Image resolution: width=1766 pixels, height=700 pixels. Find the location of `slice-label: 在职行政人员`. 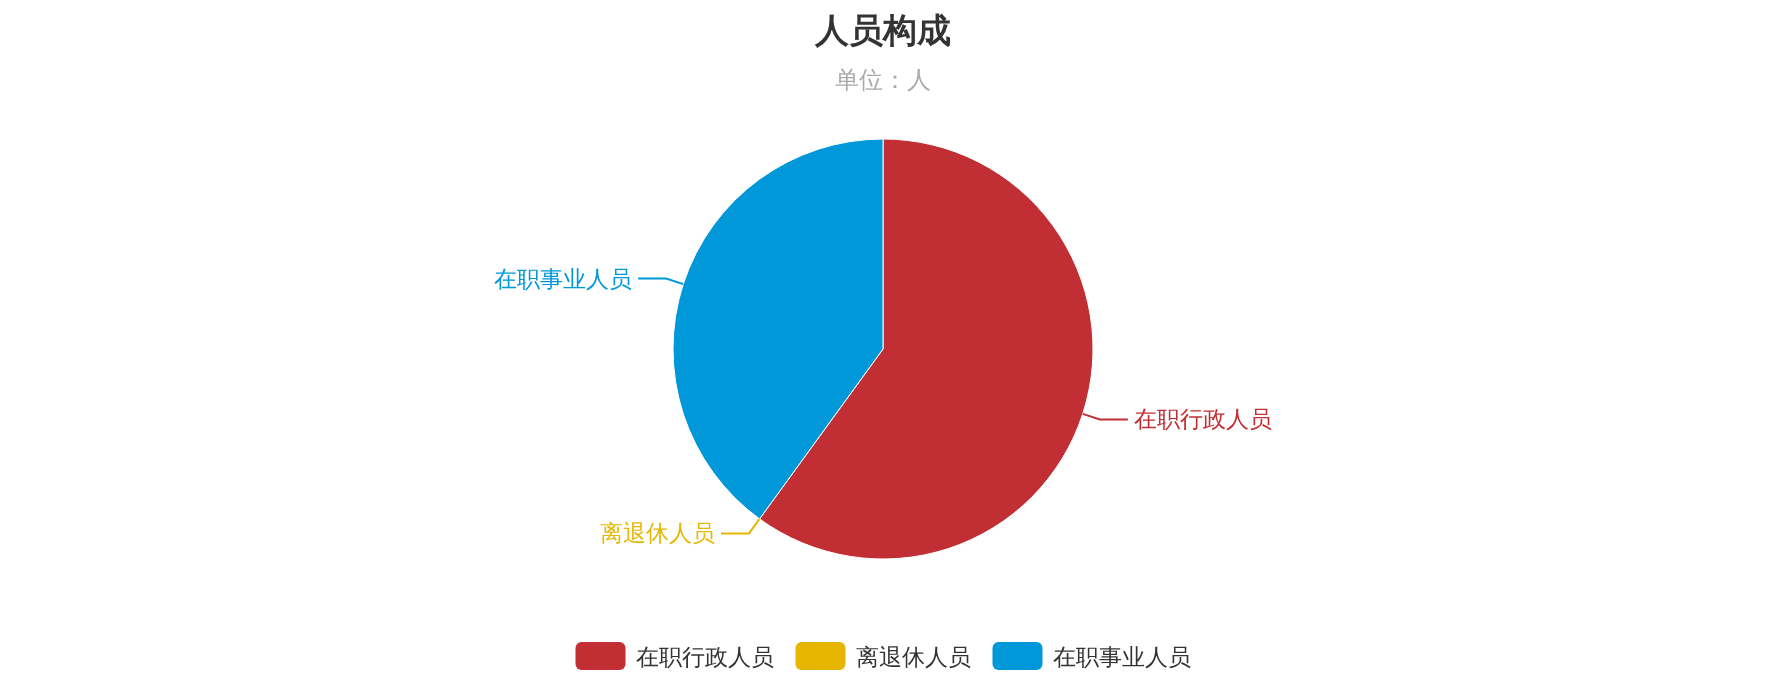

slice-label: 在职行政人员 is located at coordinates (1202, 419).